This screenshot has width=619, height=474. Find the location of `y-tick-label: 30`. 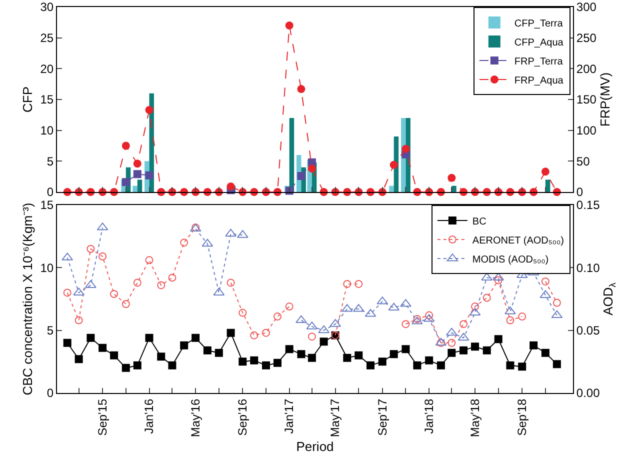

y-tick-label: 30 is located at coordinates (47, 7).